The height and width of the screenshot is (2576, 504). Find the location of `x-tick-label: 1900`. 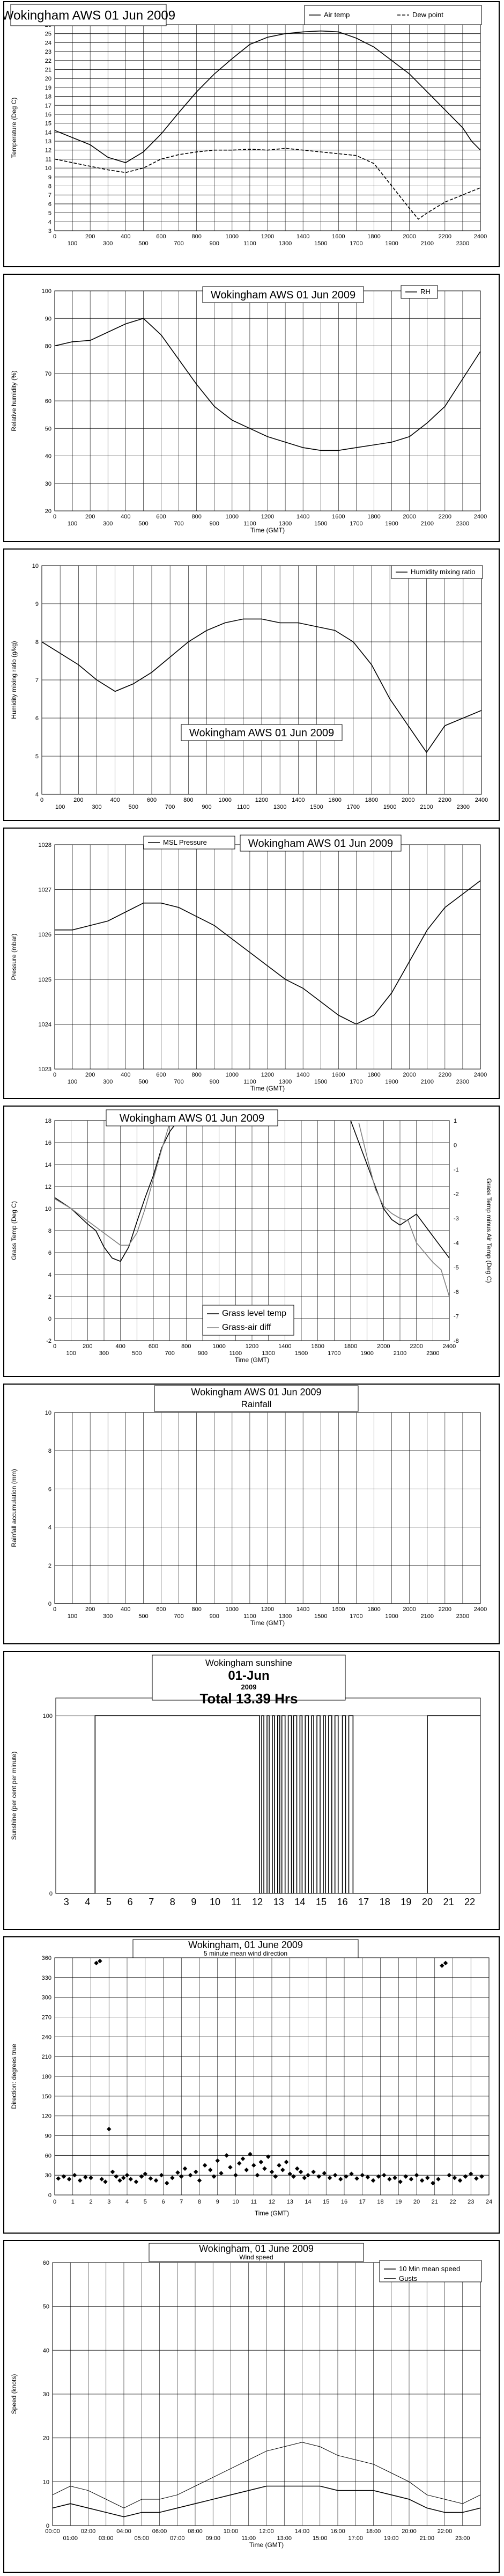

x-tick-label: 1900 is located at coordinates (391, 1082).